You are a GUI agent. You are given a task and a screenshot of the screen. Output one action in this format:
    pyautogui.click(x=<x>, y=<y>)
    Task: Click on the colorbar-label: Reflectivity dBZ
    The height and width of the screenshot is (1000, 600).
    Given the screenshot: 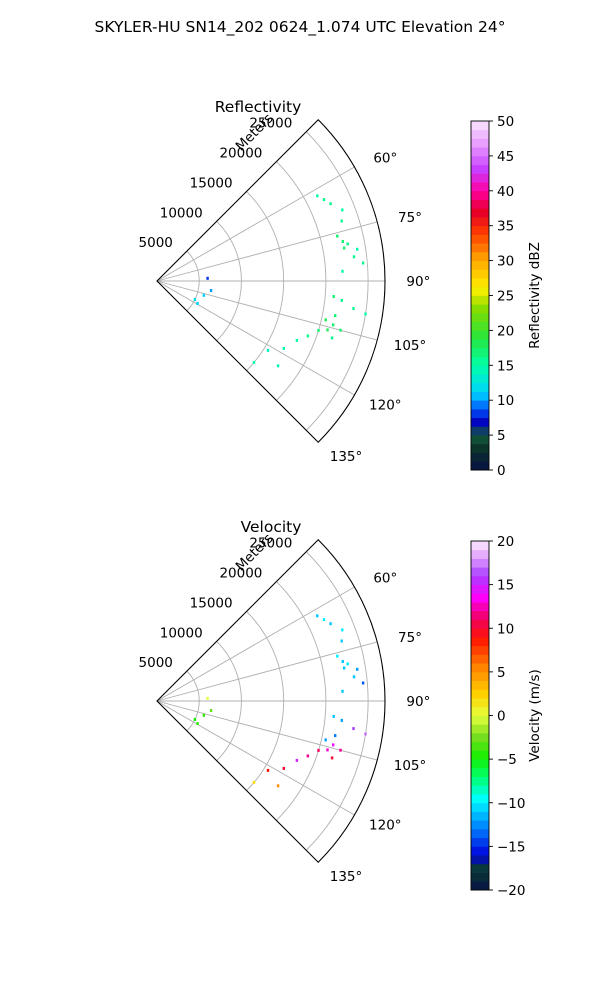 What is the action you would take?
    pyautogui.click(x=535, y=295)
    